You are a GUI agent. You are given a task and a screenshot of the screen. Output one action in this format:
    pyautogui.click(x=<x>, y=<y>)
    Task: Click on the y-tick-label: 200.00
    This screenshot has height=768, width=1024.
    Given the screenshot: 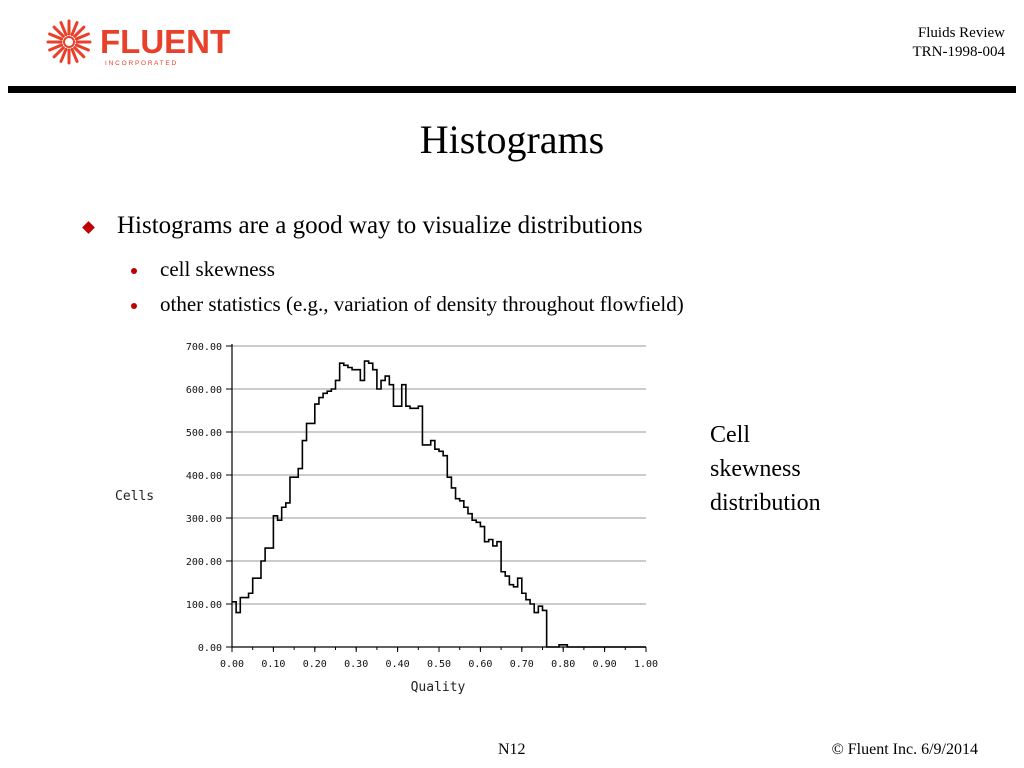 What is the action you would take?
    pyautogui.click(x=204, y=562)
    